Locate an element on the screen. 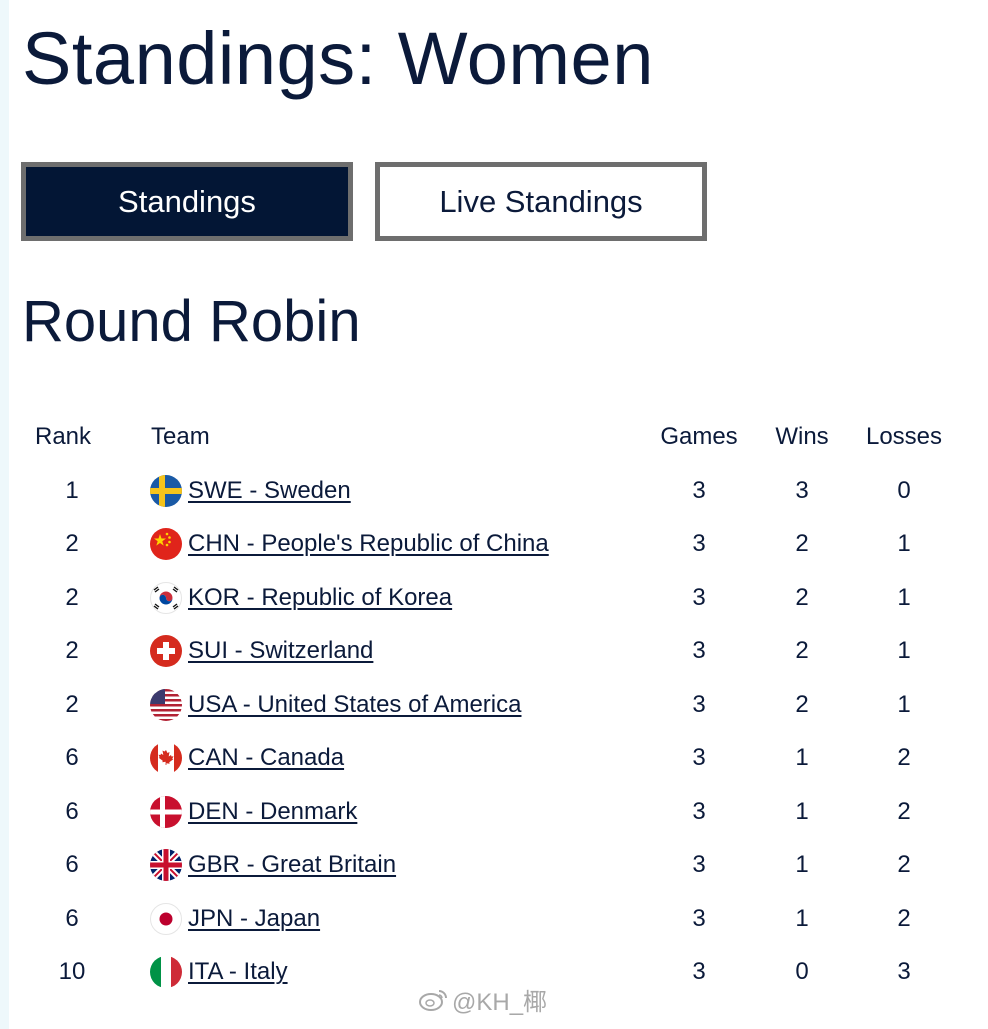 Image resolution: width=988 pixels, height=1029 pixels. watermark-text: @KH_椰 is located at coordinates (500, 1002).